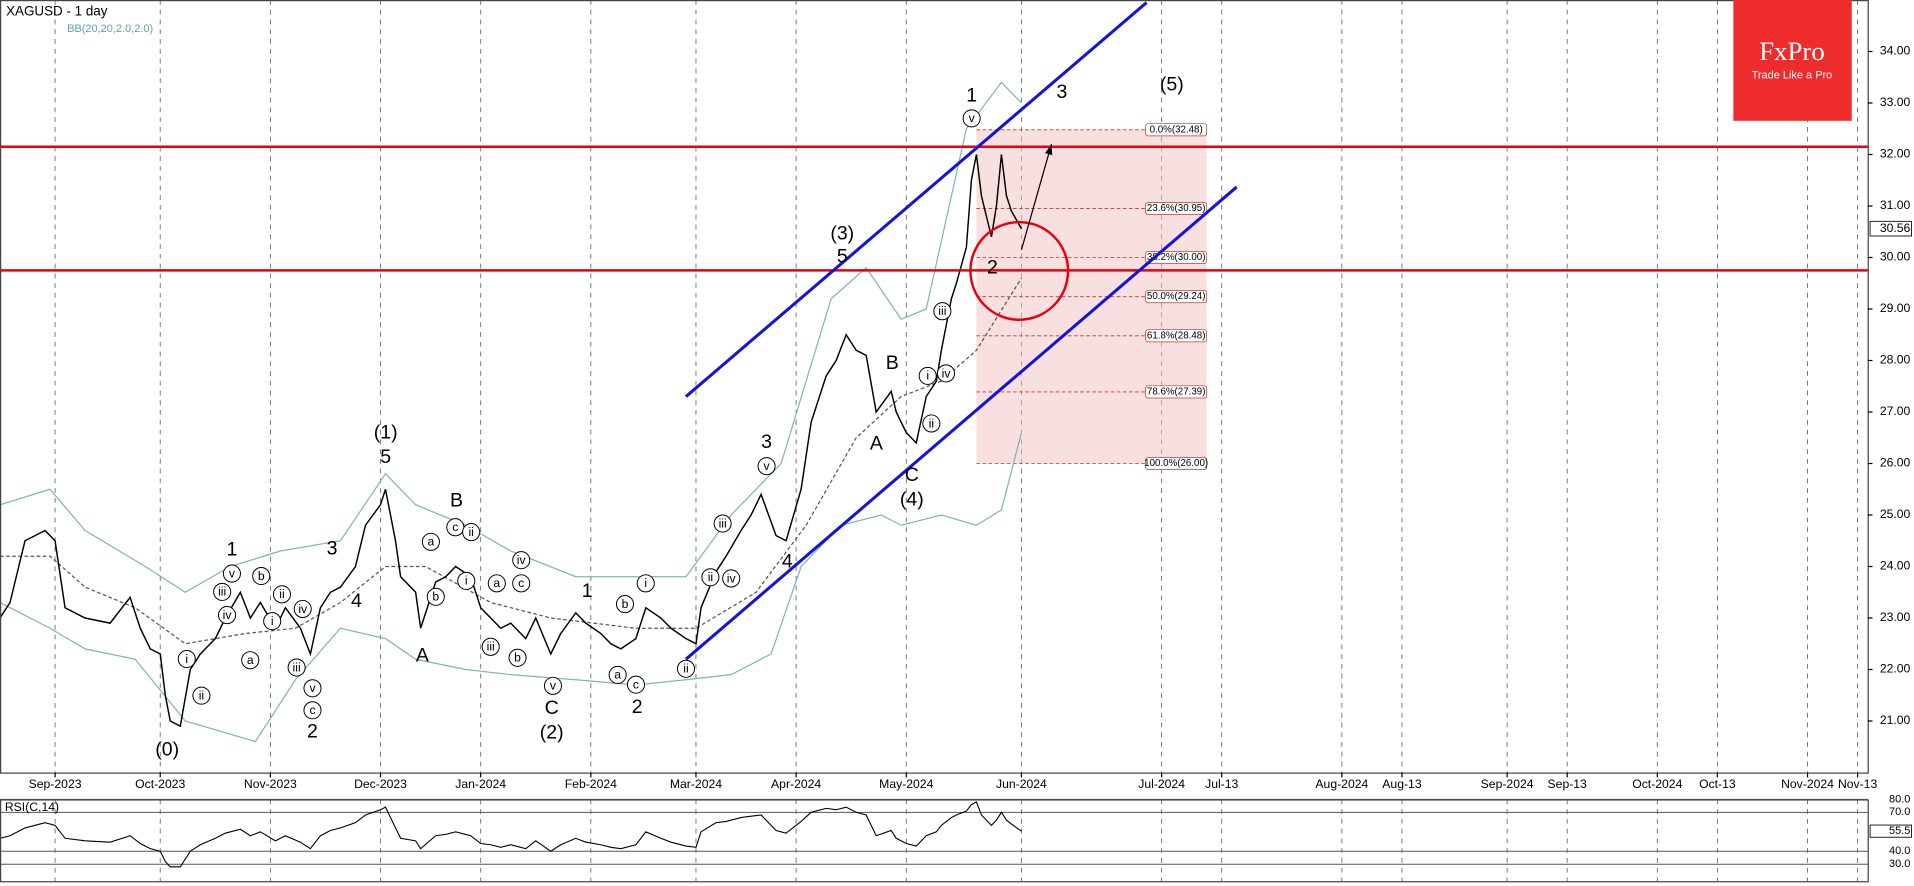 The image size is (1914, 886). What do you see at coordinates (1792, 76) in the screenshot?
I see `logo-tagline: Trade Like a Pro` at bounding box center [1792, 76].